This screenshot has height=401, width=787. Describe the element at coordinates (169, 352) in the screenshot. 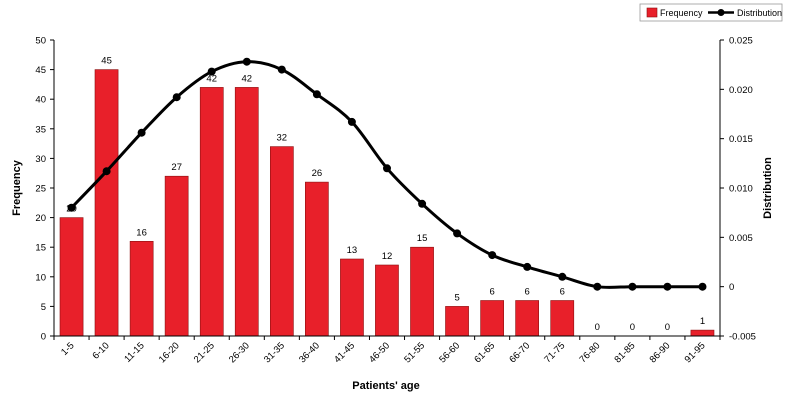

I see `x-tick-label-16-20: 16-20` at that location.